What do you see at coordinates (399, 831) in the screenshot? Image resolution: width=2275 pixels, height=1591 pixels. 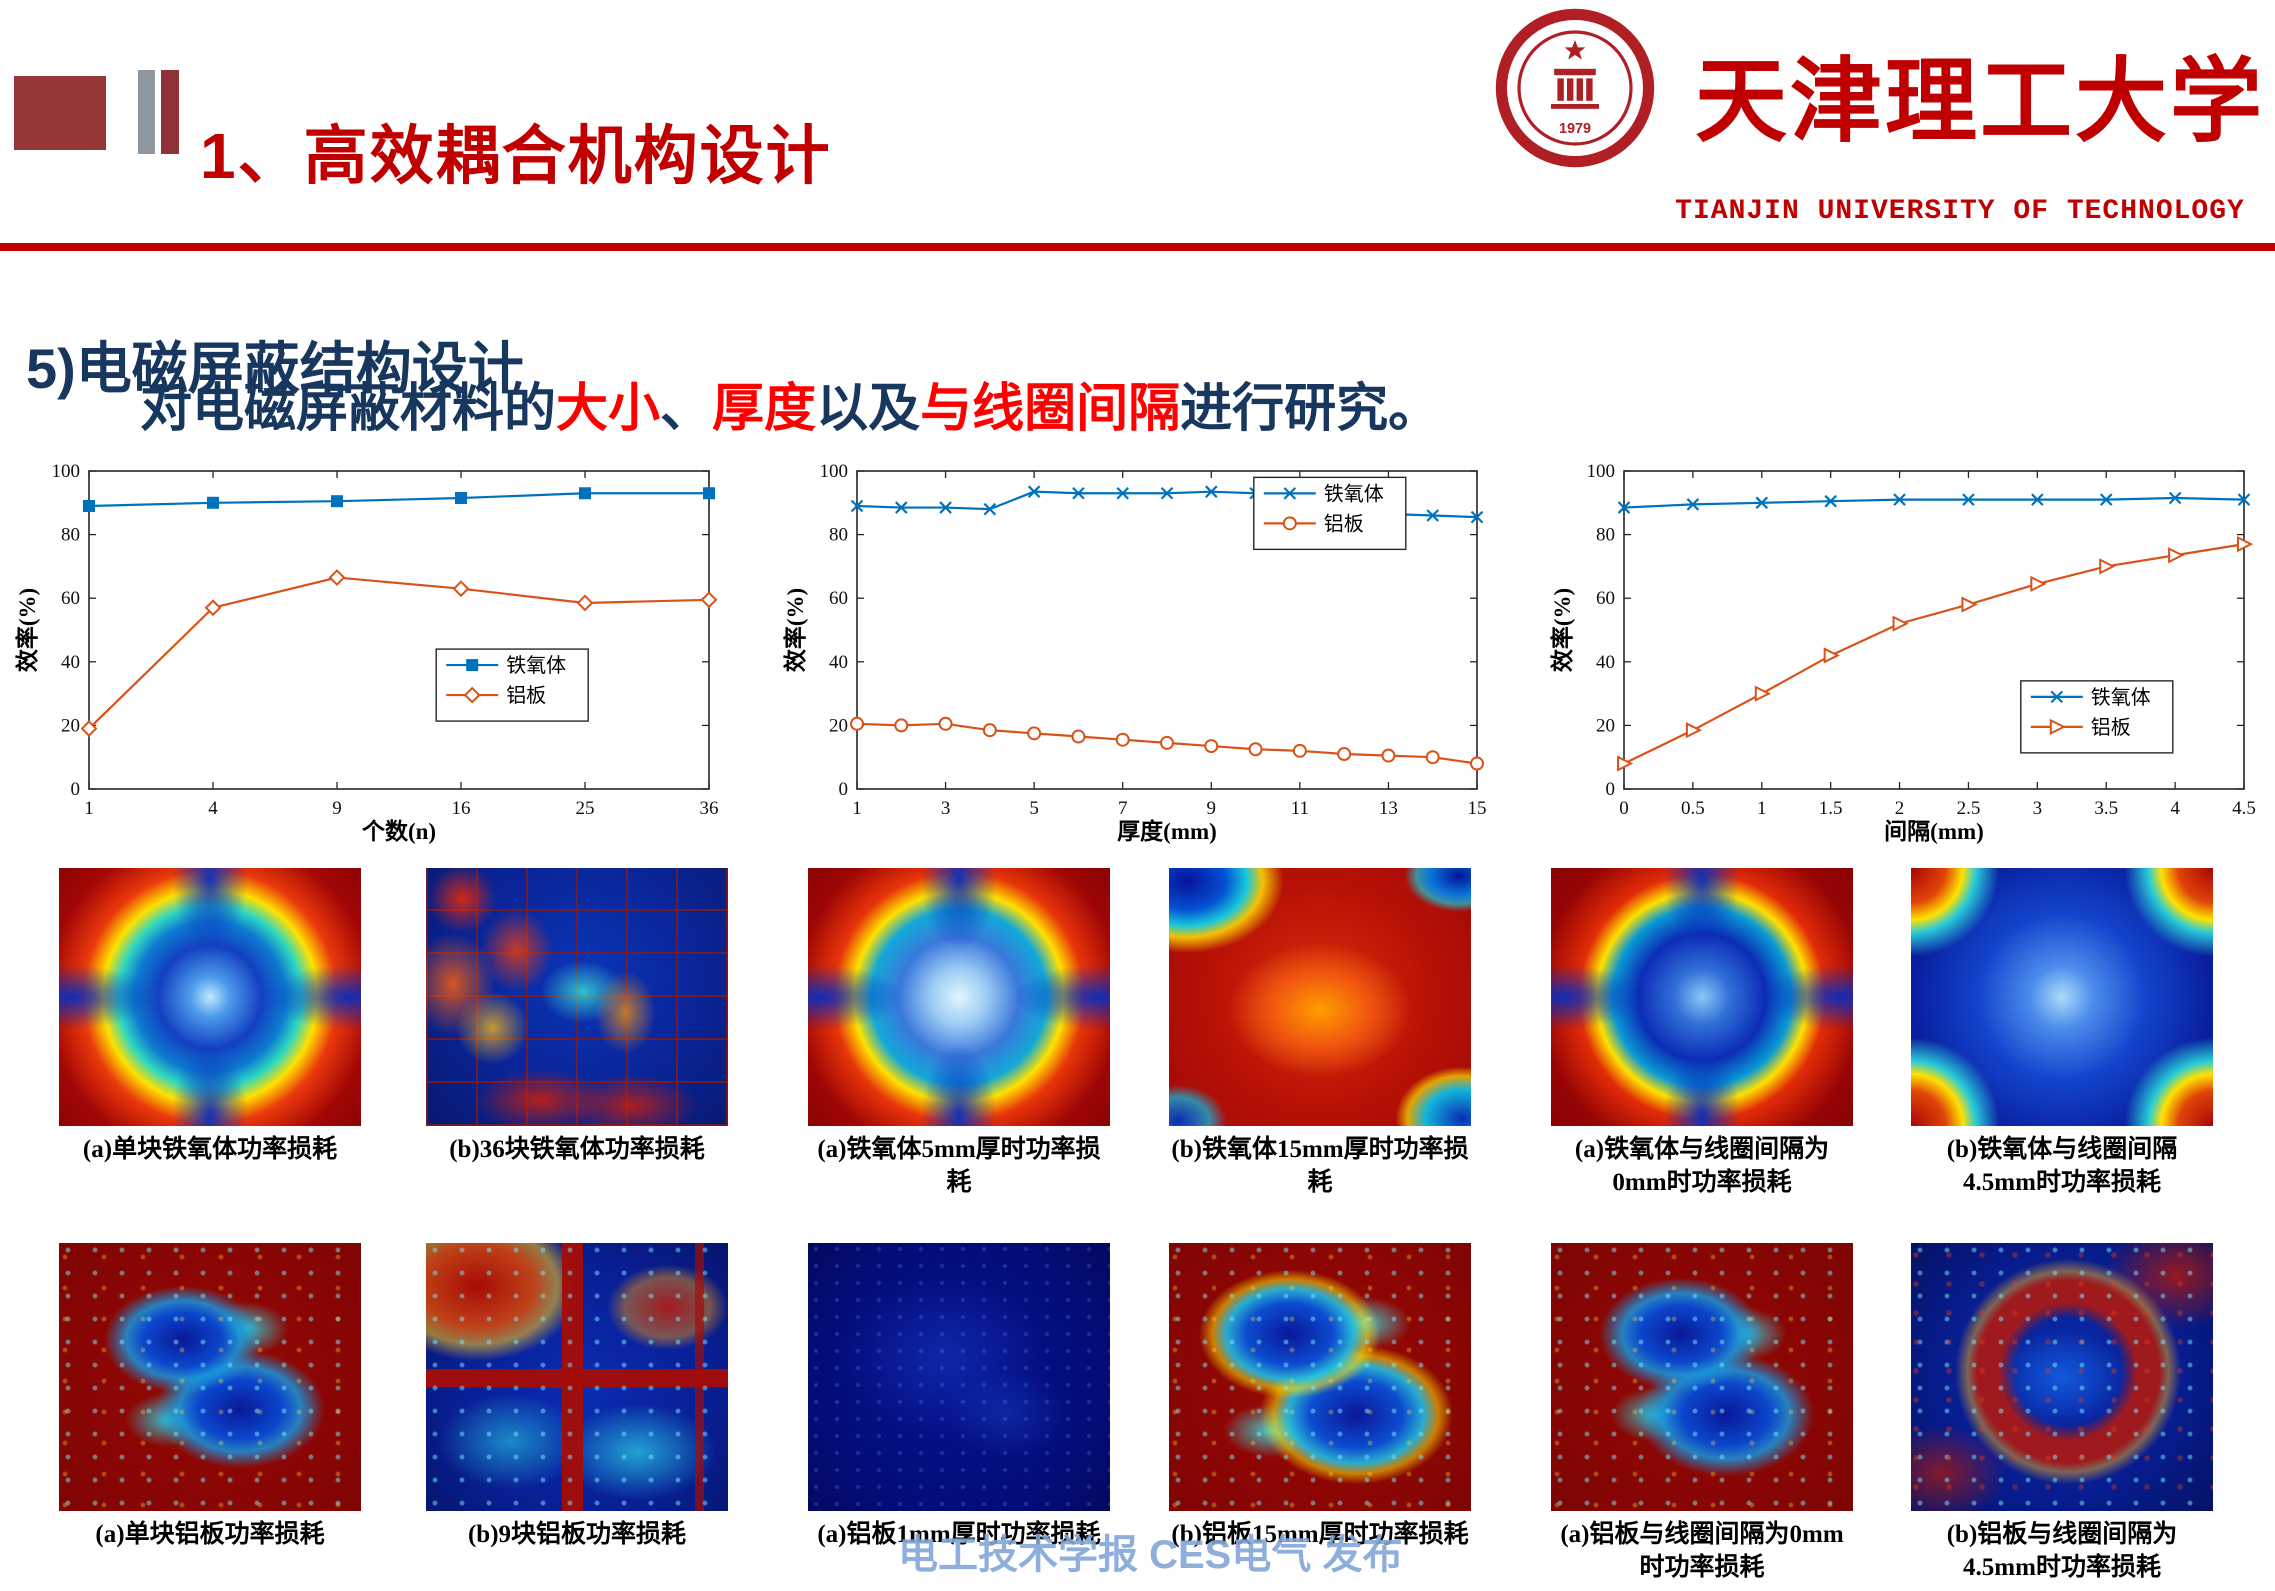 I see `svg-text: 个数(n)` at bounding box center [399, 831].